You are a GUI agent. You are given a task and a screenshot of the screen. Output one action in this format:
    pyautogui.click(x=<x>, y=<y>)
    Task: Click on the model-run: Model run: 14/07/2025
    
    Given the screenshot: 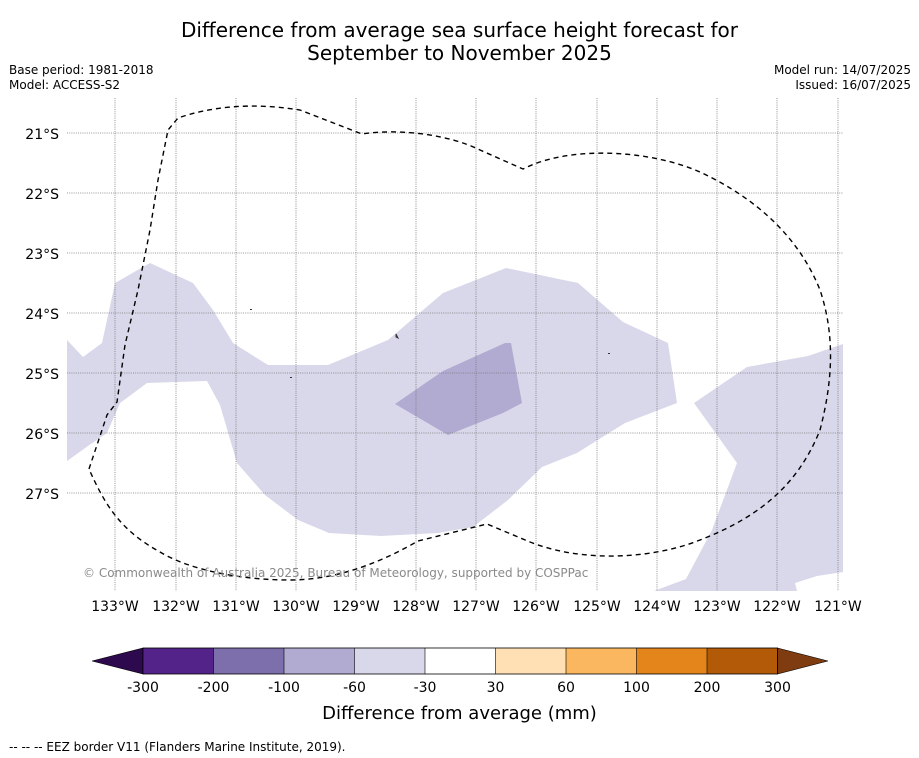 What is the action you would take?
    pyautogui.click(x=842, y=70)
    